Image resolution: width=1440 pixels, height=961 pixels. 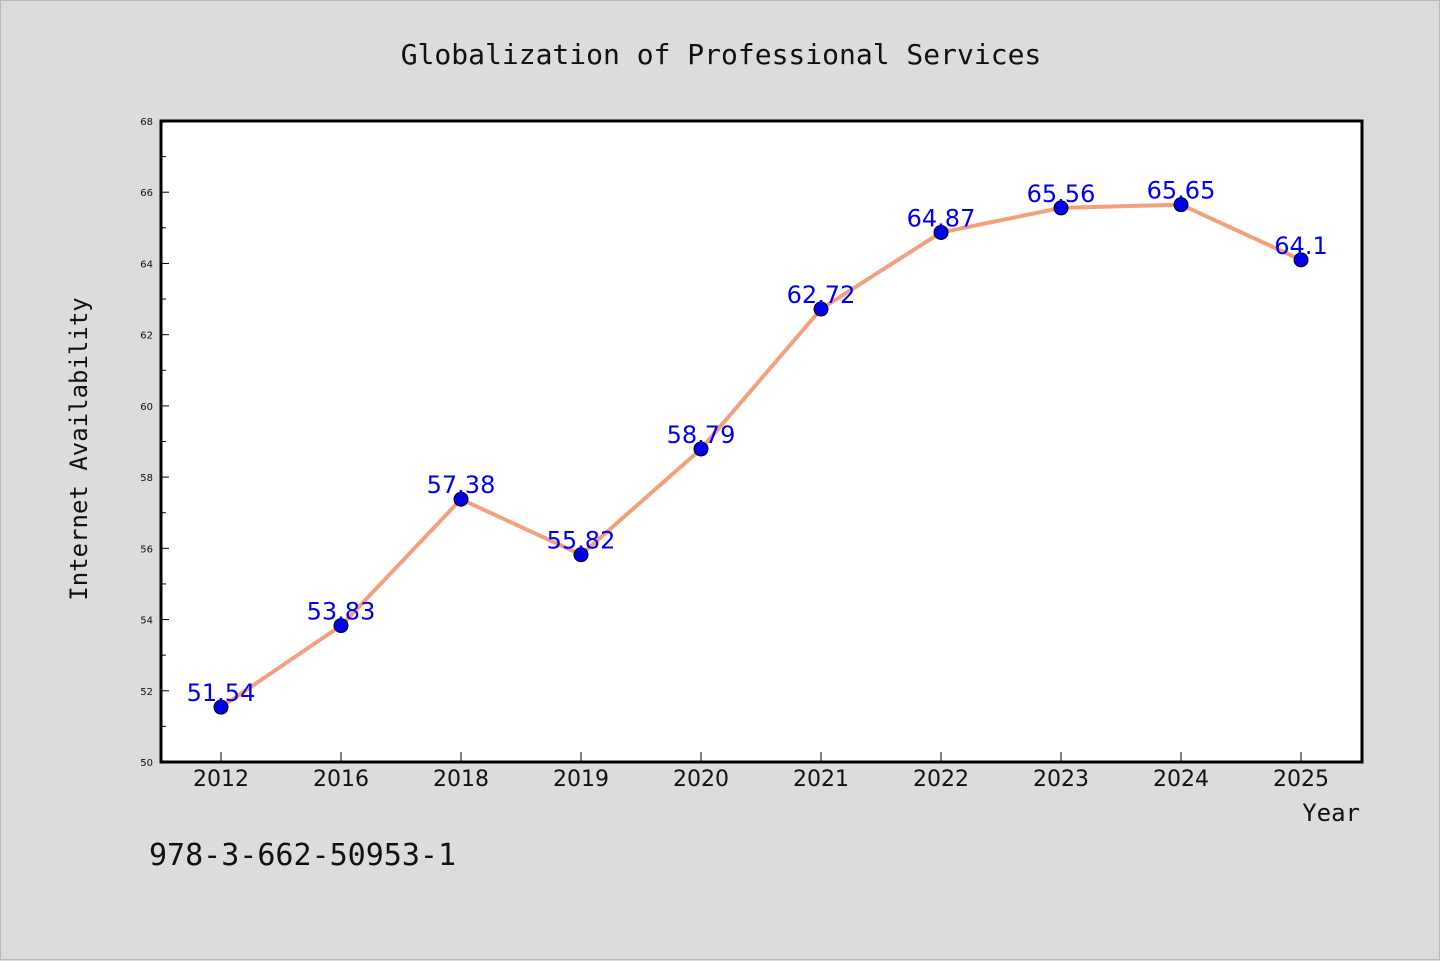 I want to click on data-label: 57.38, so click(x=461, y=485).